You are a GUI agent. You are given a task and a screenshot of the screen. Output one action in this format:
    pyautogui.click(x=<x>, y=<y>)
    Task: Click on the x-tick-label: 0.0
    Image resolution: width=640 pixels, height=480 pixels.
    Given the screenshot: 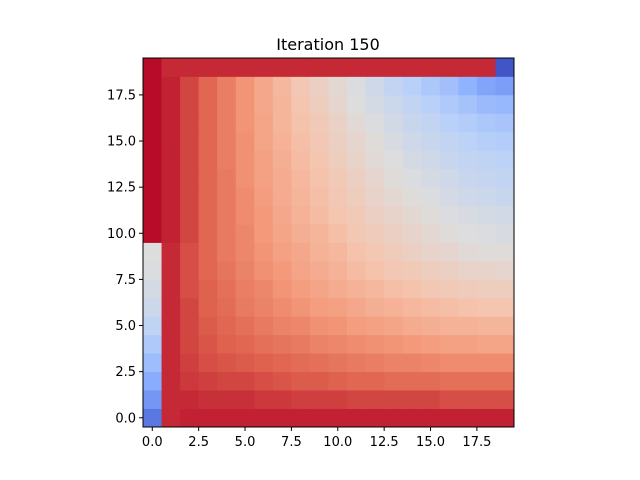 What is the action you would take?
    pyautogui.click(x=152, y=442)
    